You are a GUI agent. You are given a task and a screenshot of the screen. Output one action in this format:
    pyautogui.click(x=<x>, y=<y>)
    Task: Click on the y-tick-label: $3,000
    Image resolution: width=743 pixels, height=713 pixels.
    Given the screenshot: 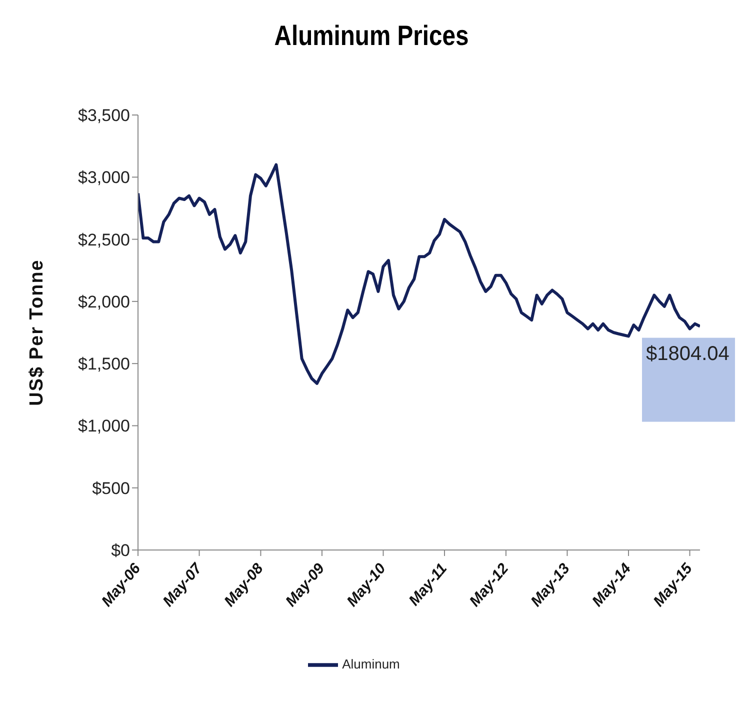 What is the action you would take?
    pyautogui.click(x=104, y=178)
    